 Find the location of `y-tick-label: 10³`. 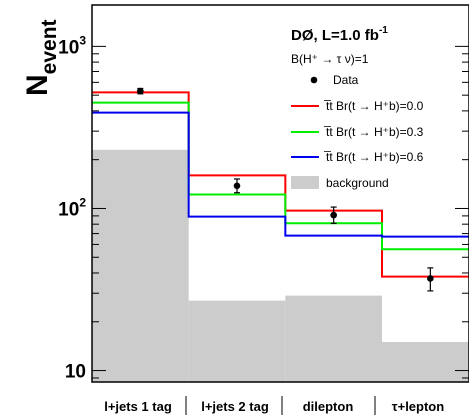

y-tick-label: 10³ is located at coordinates (72, 45).